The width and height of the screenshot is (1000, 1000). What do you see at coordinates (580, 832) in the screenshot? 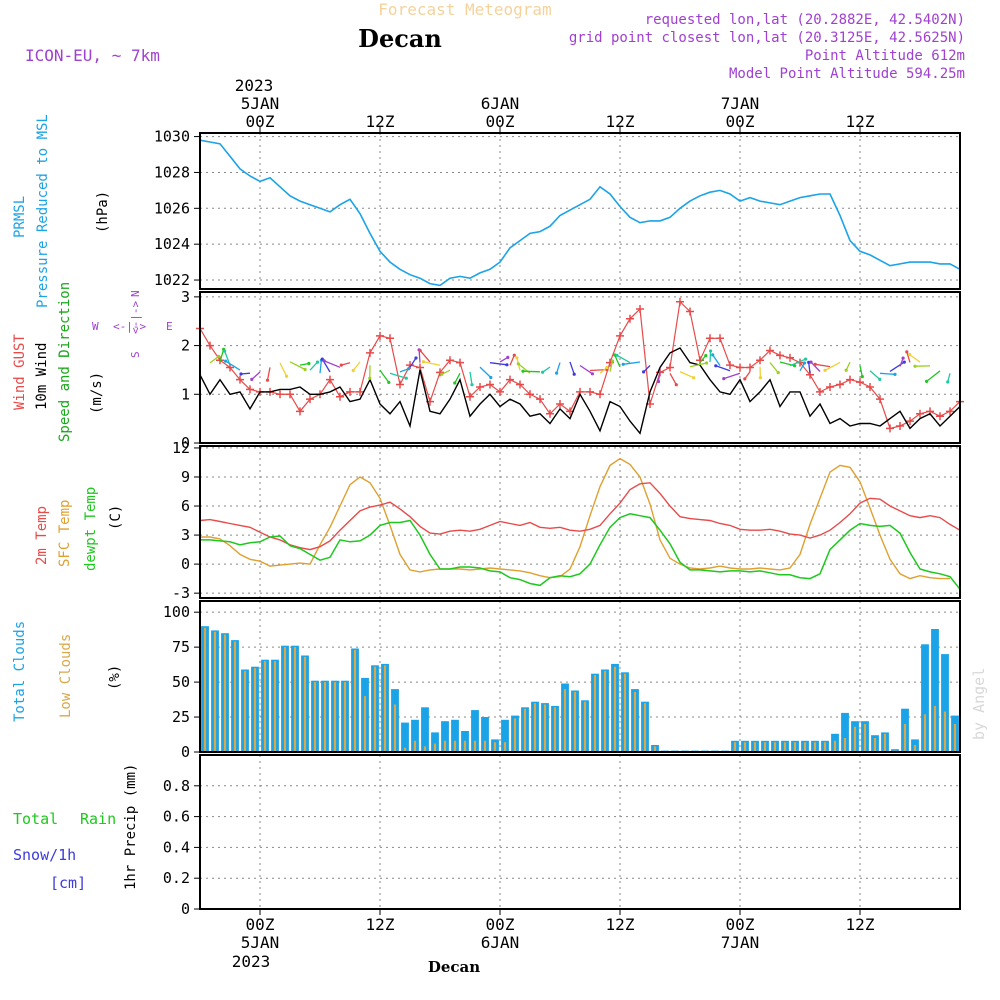
I see `precip-panel-frame` at bounding box center [580, 832].